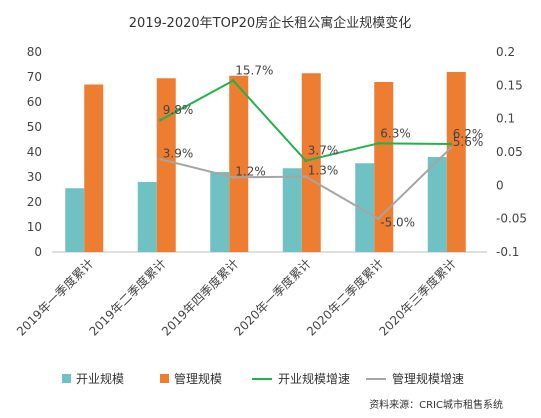  What do you see at coordinates (178, 153) in the screenshot?
I see `data-label: 3.9%` at bounding box center [178, 153].